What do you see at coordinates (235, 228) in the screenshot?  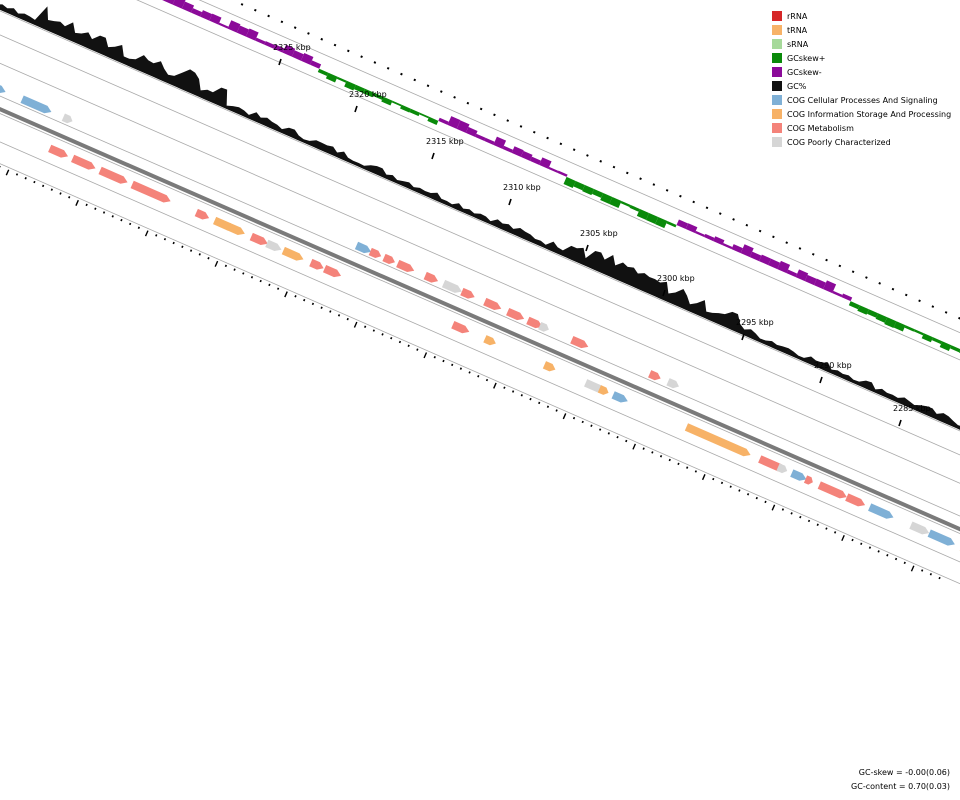 I see `gene-information-storage` at bounding box center [235, 228].